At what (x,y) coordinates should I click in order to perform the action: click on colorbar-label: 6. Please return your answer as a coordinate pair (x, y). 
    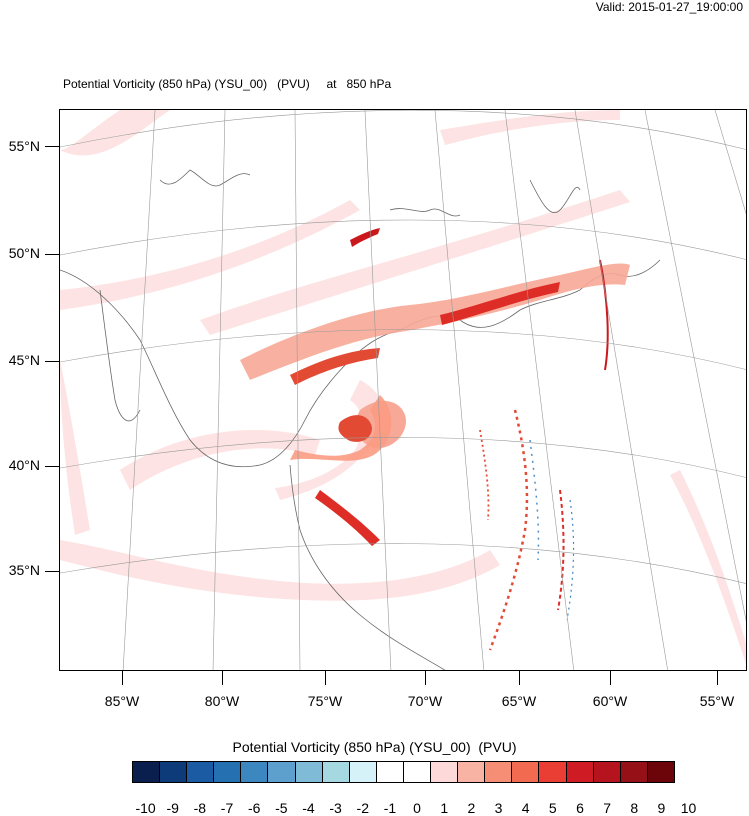
    Looking at the image, I should click on (580, 808).